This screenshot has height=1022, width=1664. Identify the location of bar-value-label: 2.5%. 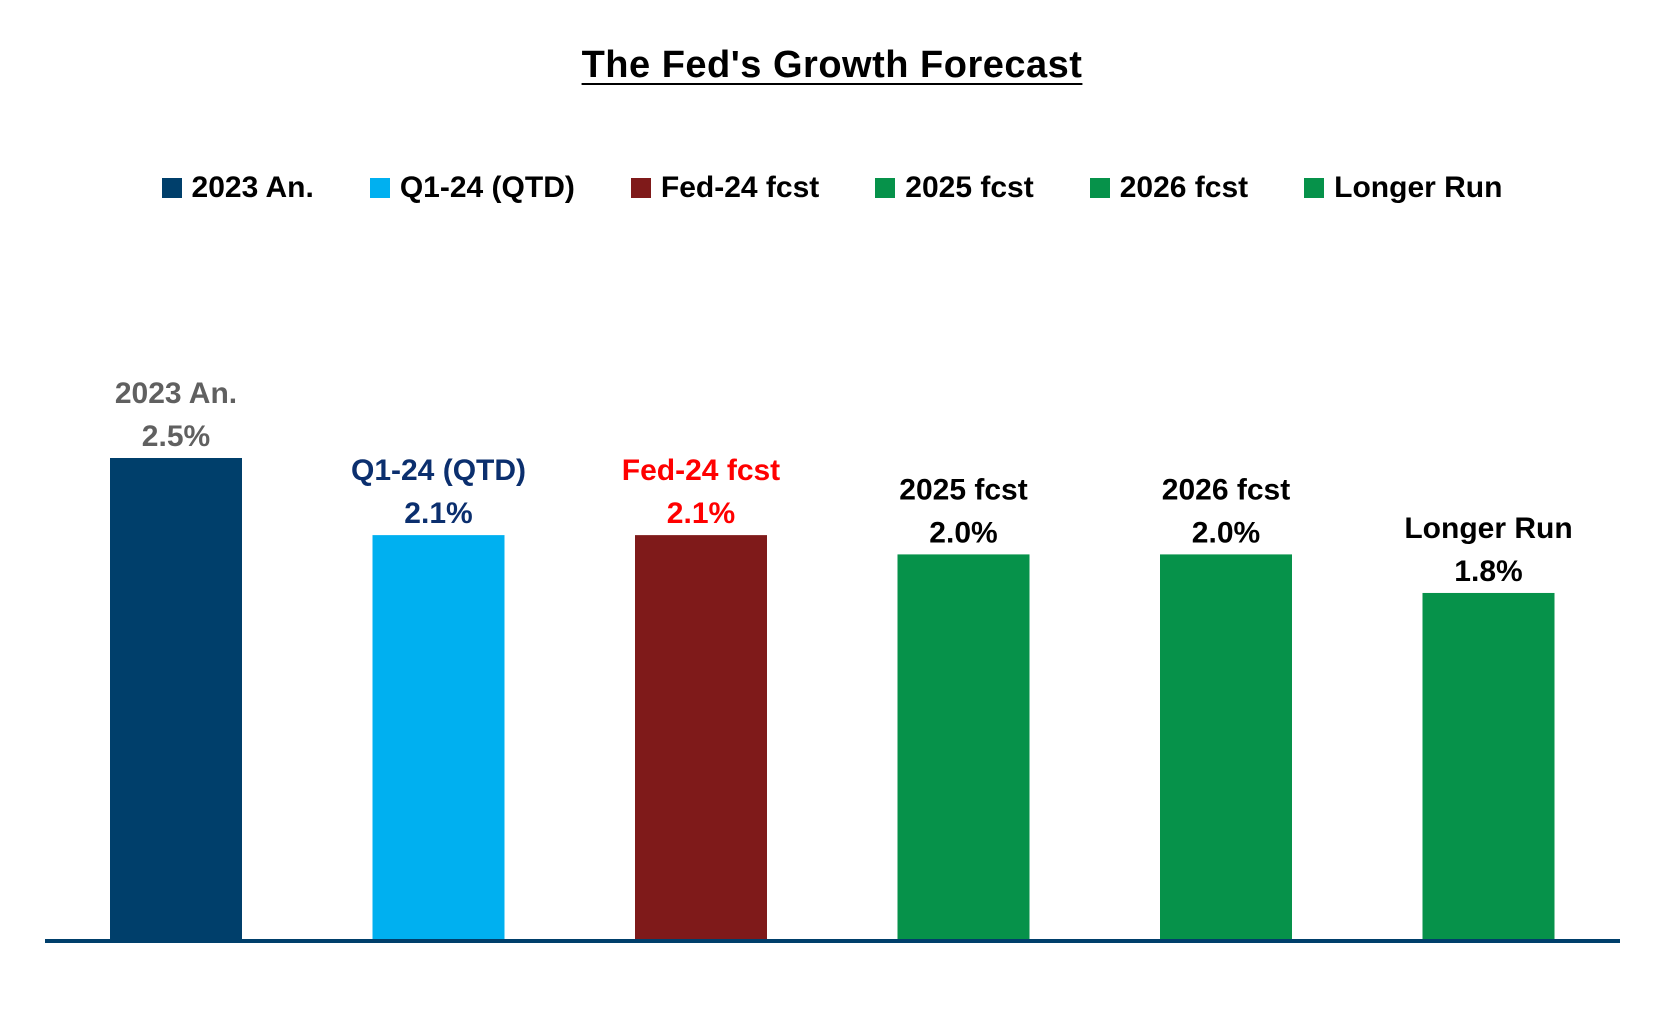
(176, 436).